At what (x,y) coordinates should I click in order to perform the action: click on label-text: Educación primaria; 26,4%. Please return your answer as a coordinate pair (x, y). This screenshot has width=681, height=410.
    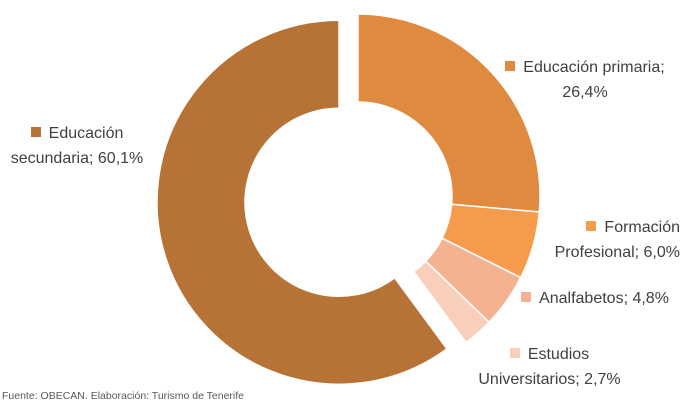
    Looking at the image, I should click on (594, 80).